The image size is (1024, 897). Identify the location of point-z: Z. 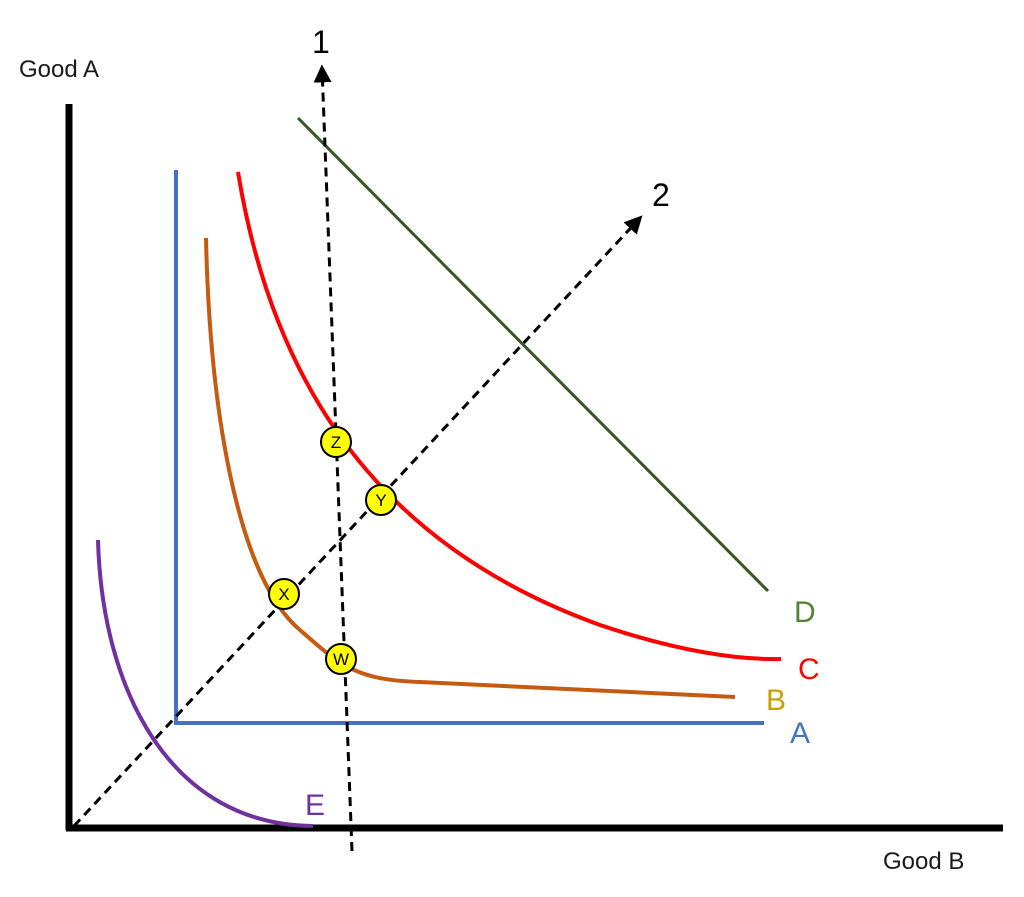
(336, 442).